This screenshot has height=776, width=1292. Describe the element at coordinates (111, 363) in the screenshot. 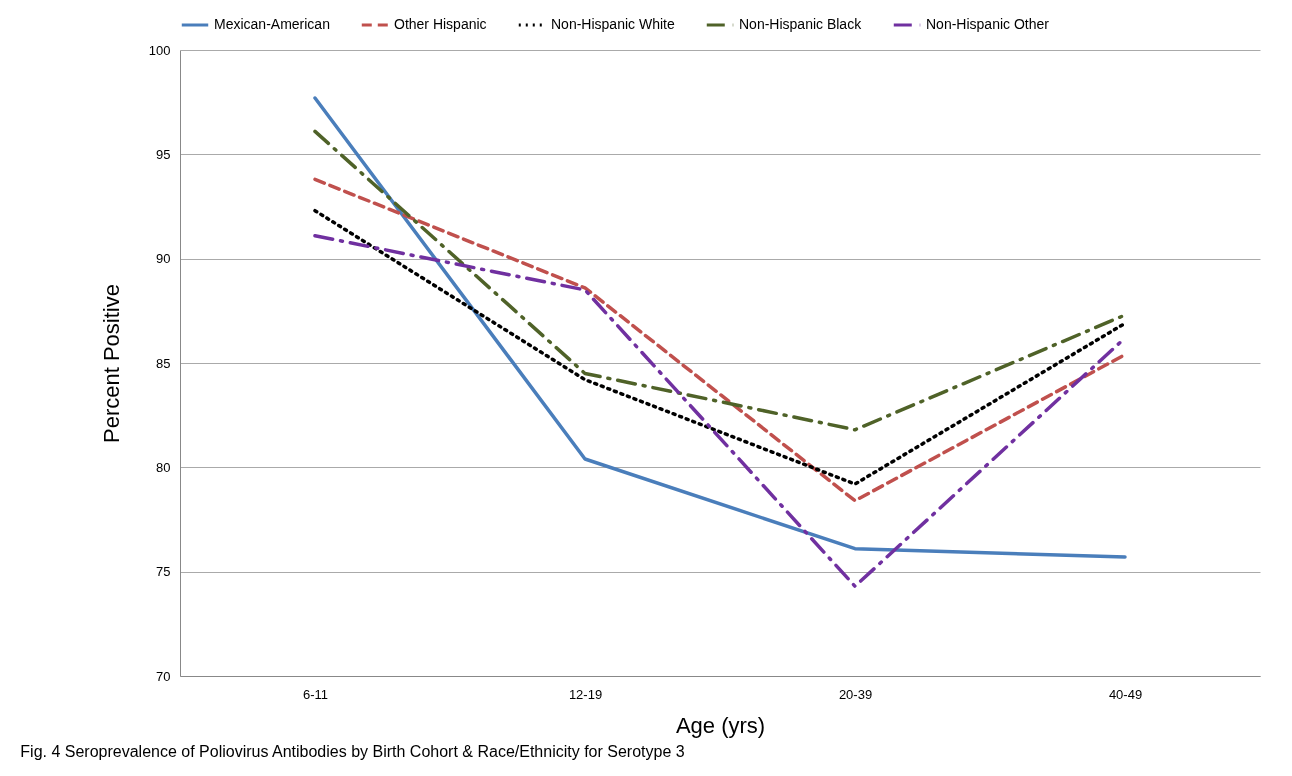

I see `y-axis-title: Percent Positive` at that location.